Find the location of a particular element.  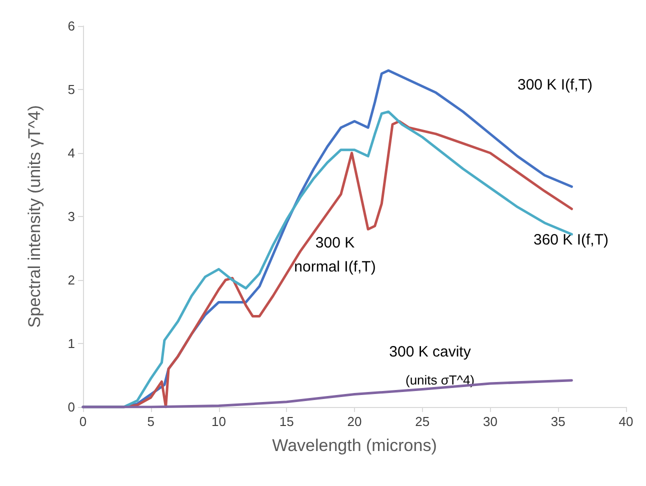

y-tick-label: 2 is located at coordinates (71, 280).